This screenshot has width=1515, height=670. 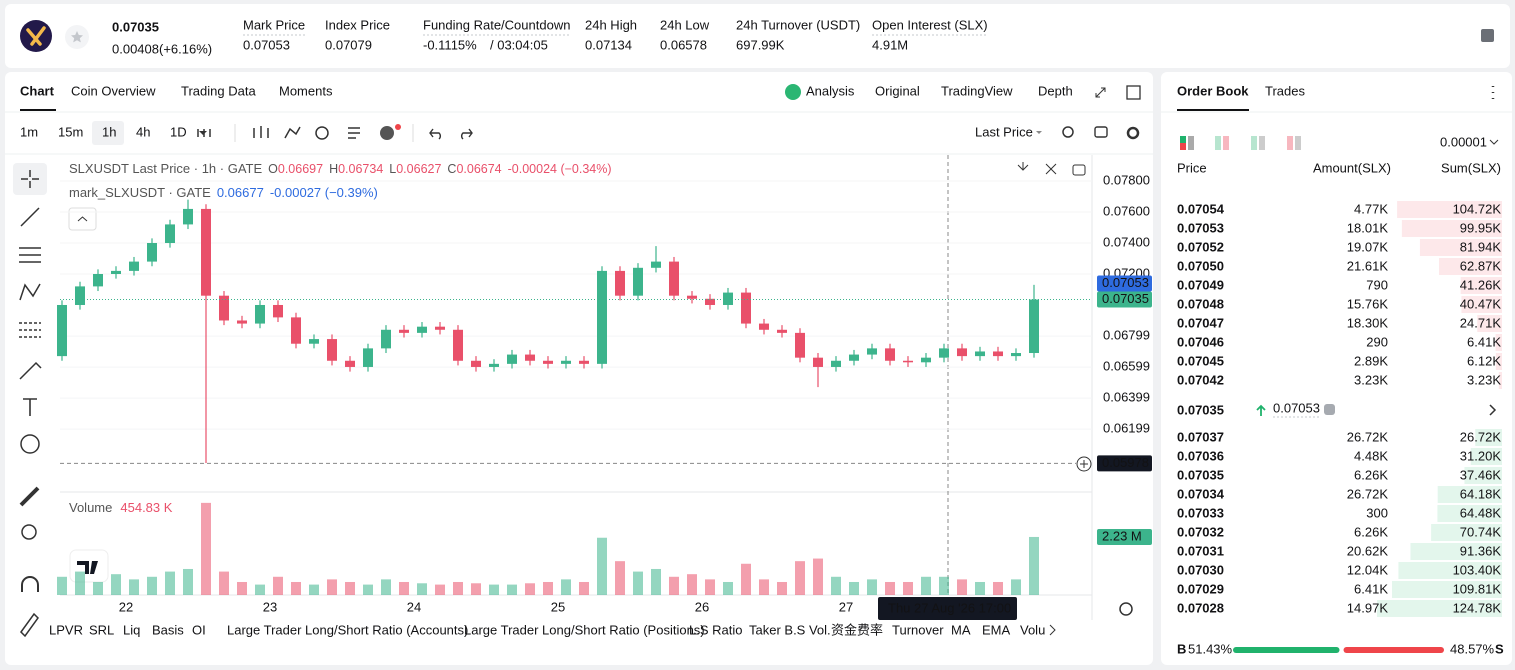 I want to click on precision-caret, so click(x=1494, y=142).